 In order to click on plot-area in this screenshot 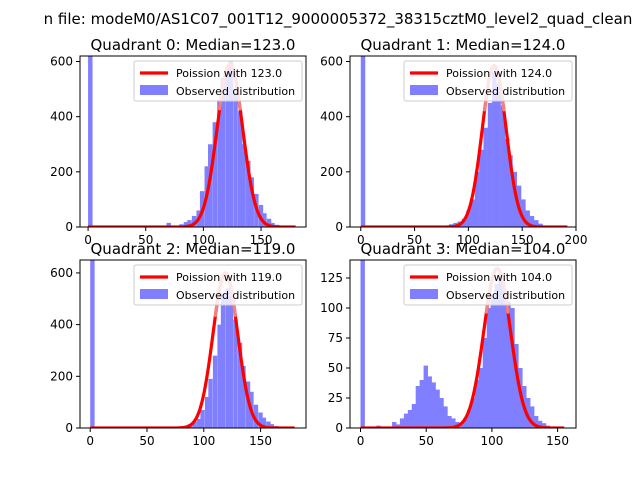, I will do `click(464, 141)`.